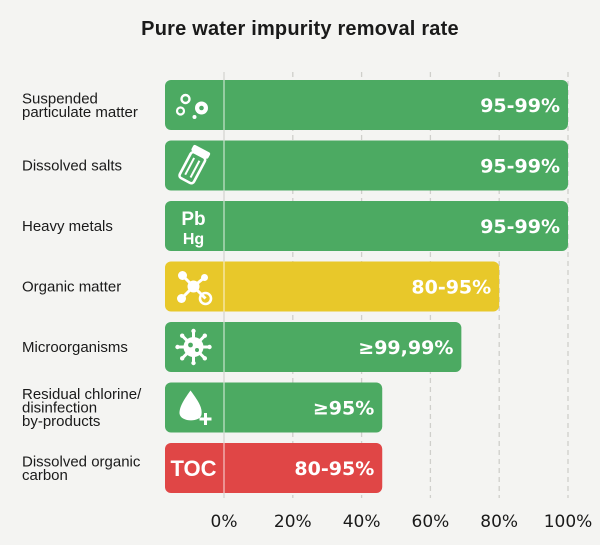 The height and width of the screenshot is (545, 600). Describe the element at coordinates (193, 239) in the screenshot. I see `svg-text: Hg` at that location.